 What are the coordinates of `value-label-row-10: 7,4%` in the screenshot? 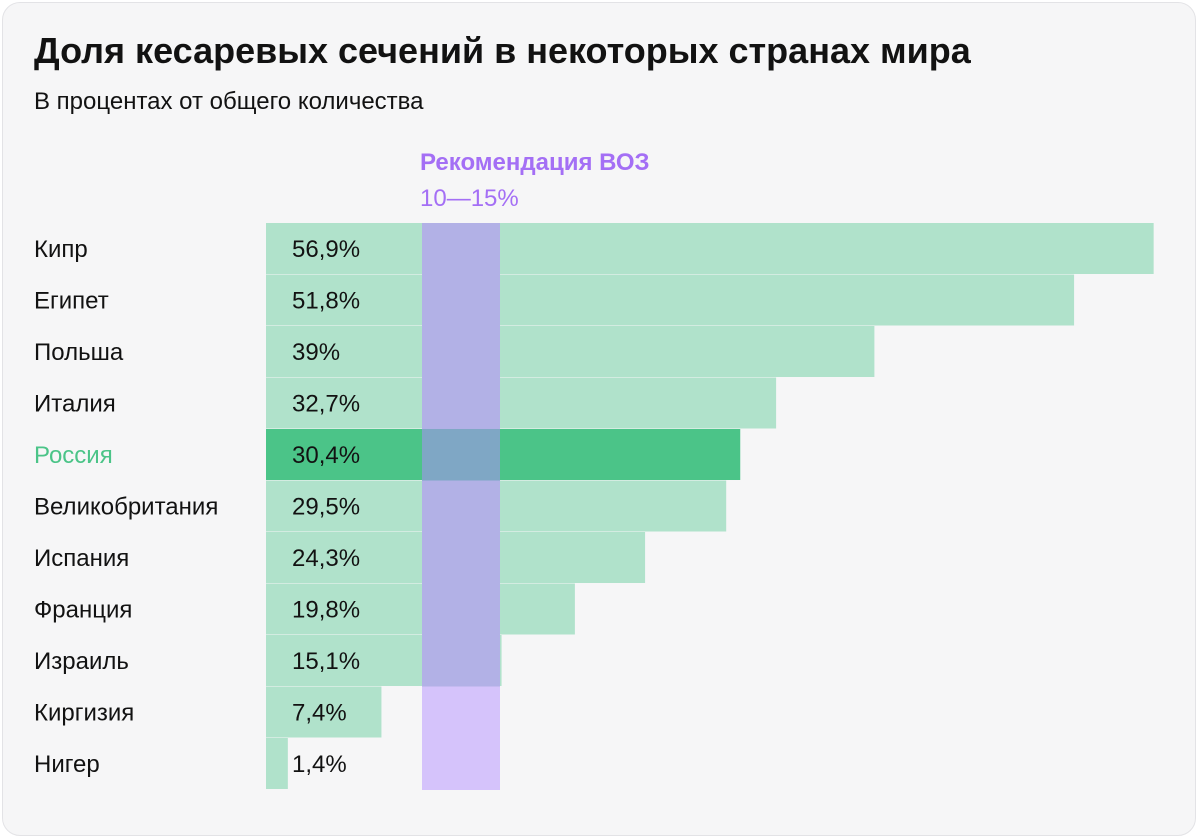 It's located at (319, 713).